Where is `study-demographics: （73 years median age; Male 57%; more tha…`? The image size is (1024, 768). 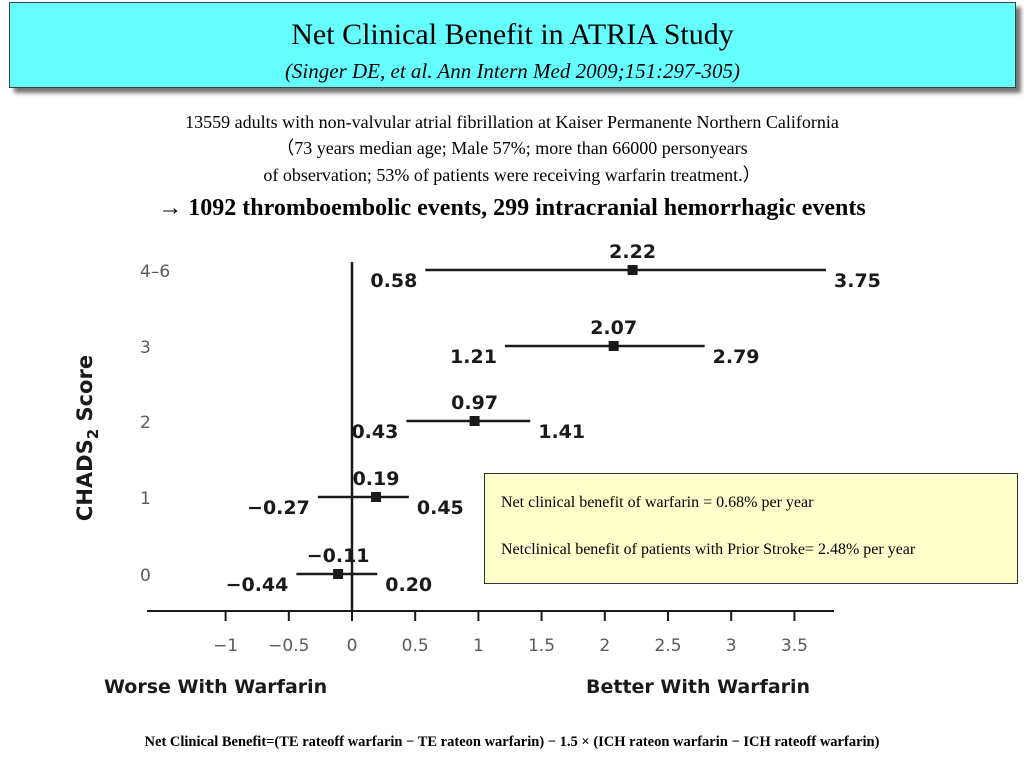 study-demographics: （73 years median age; Male 57%; more tha… is located at coordinates (512, 148).